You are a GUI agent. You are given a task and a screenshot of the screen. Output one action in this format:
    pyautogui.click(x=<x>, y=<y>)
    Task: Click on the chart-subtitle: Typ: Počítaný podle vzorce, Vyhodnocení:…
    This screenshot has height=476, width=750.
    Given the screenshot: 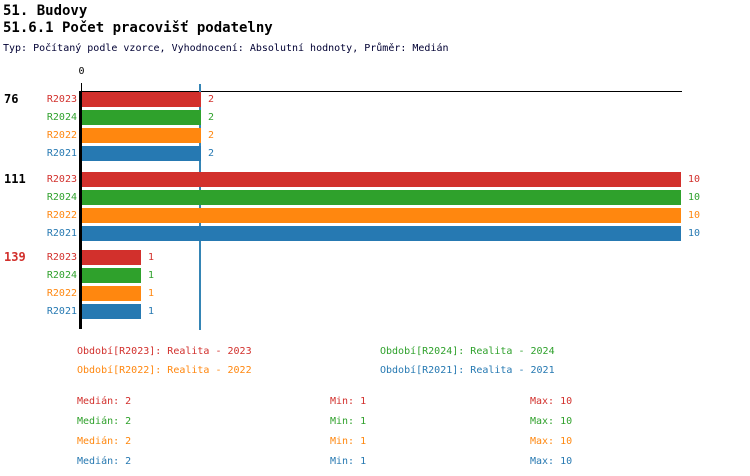 What is the action you would take?
    pyautogui.click(x=226, y=48)
    